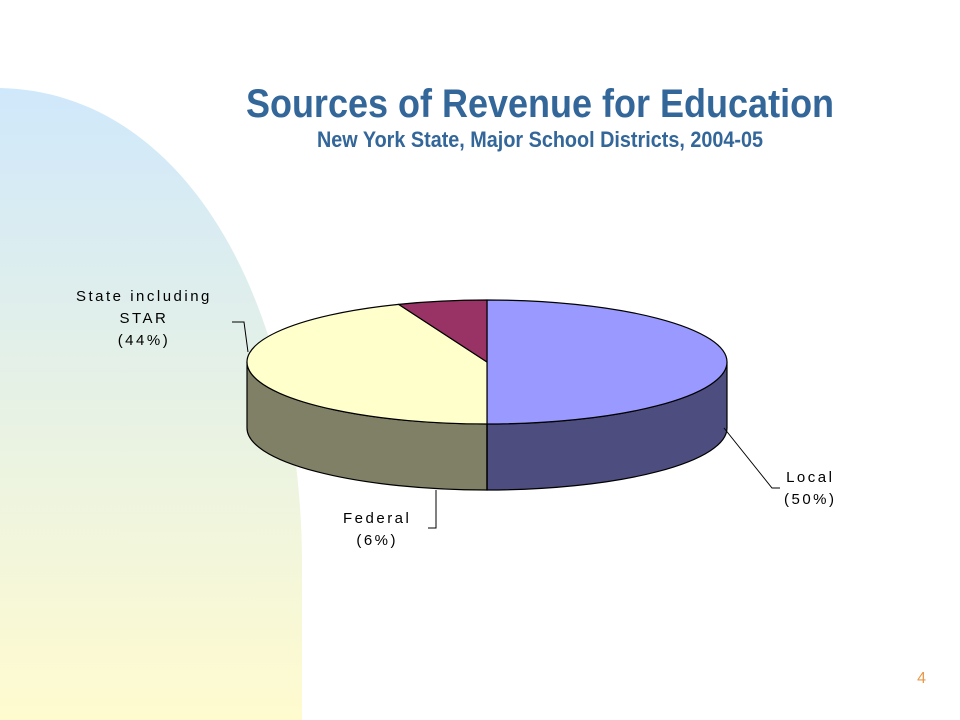 This screenshot has width=960, height=720. Describe the element at coordinates (377, 530) in the screenshot. I see `label-federal: Federal (6%)` at that location.